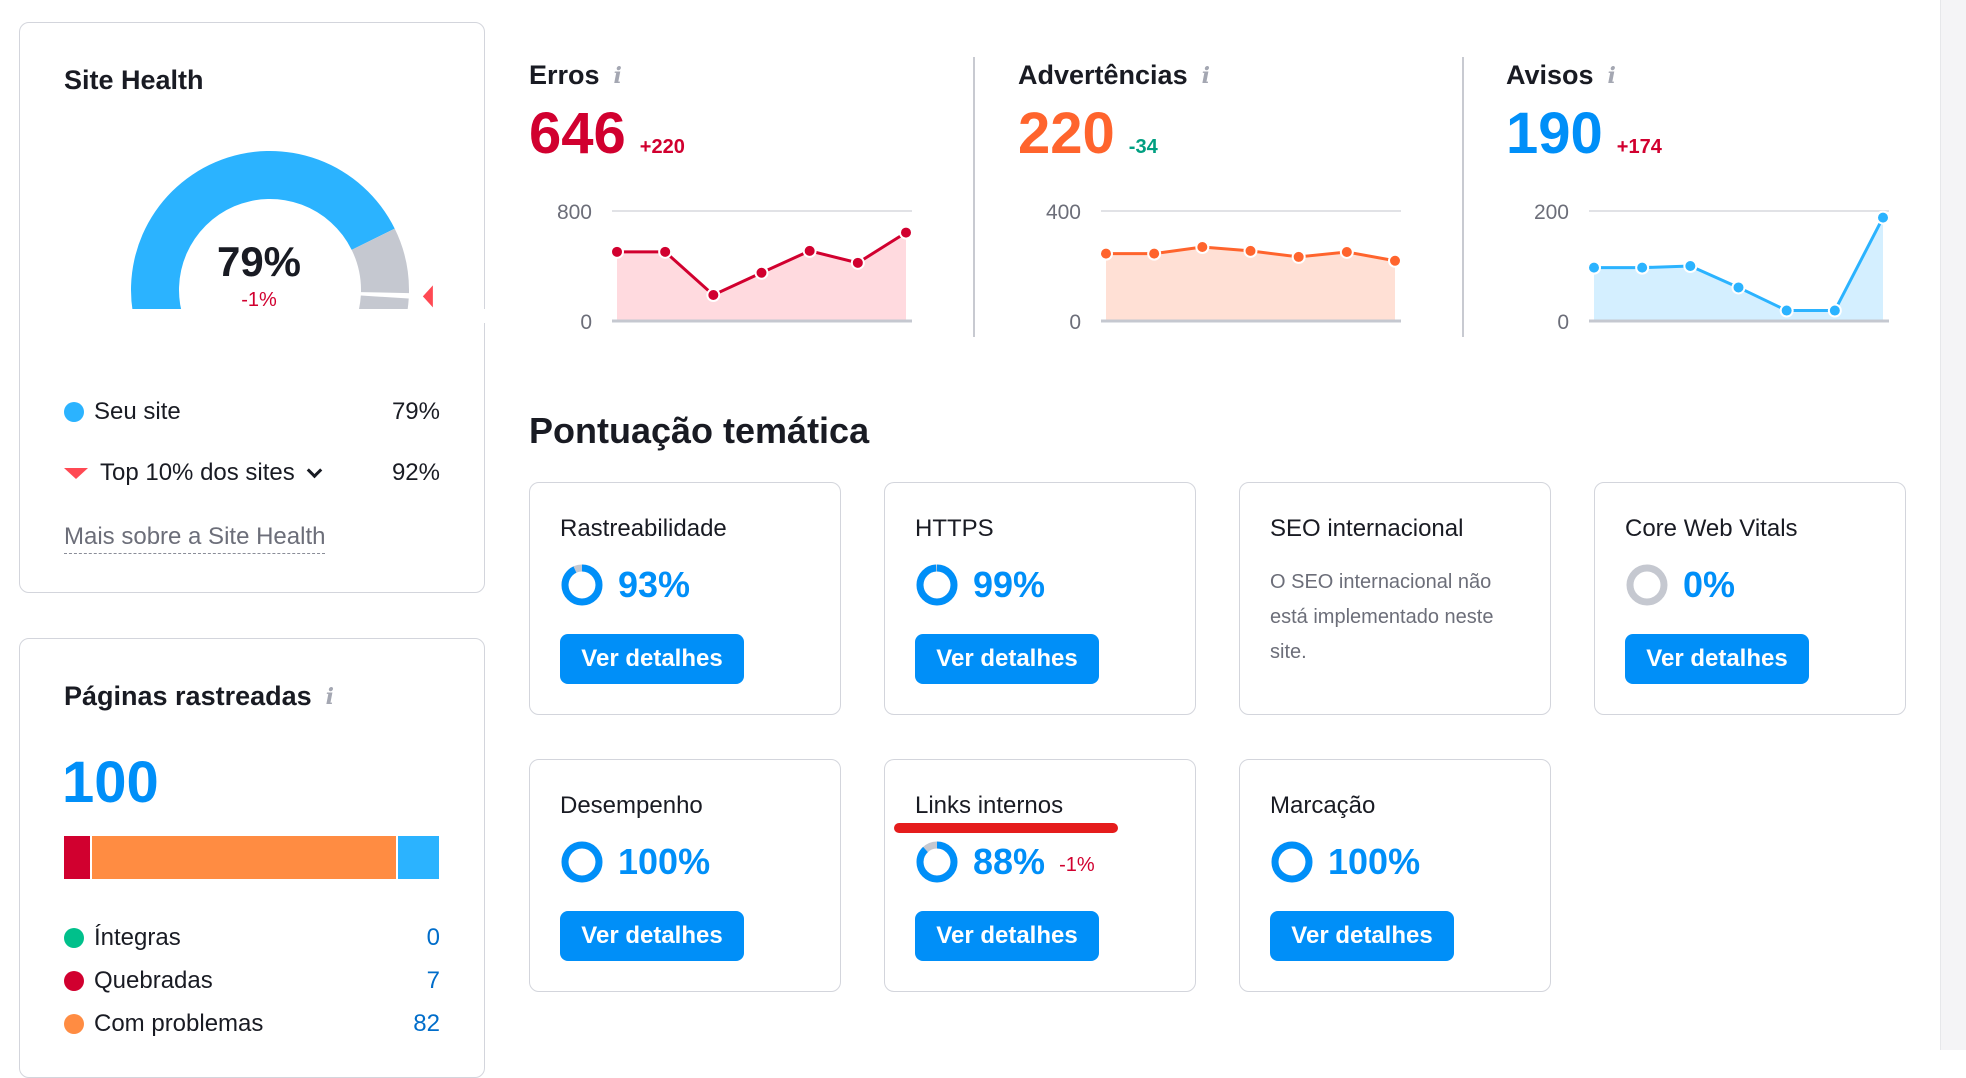  I want to click on thematic-score-value: 88%, so click(1009, 861).